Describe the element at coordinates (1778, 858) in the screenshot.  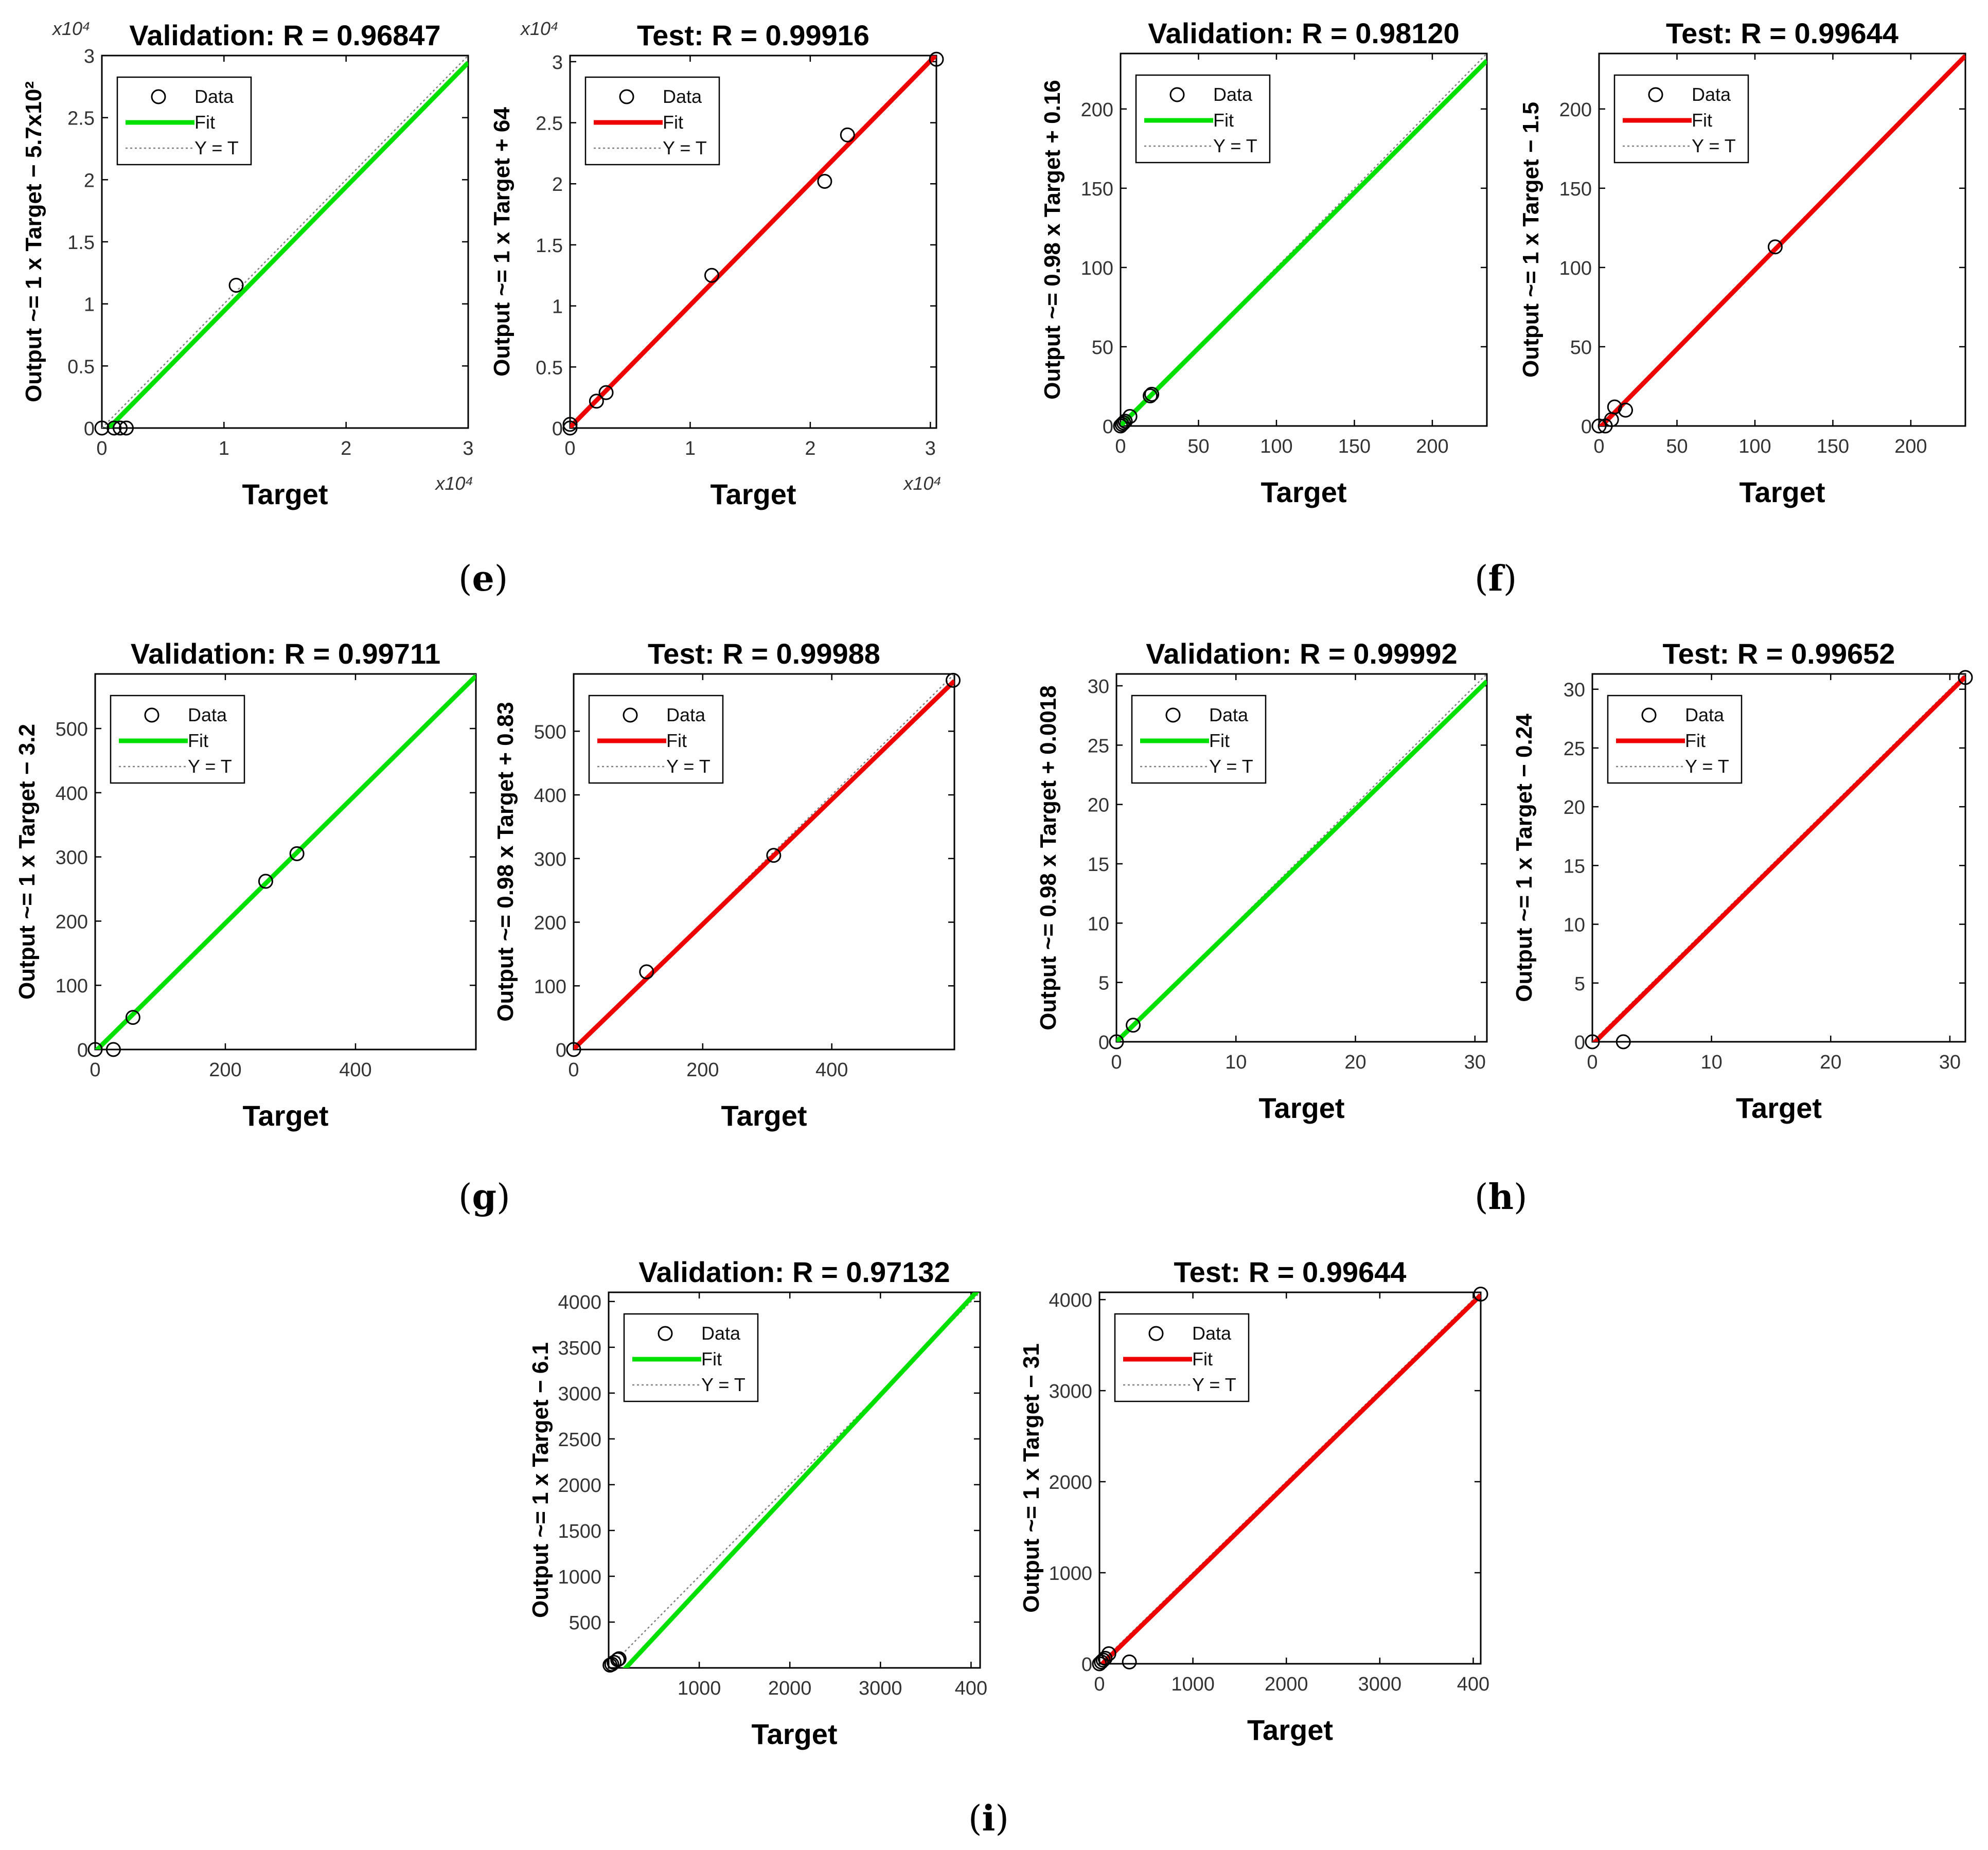
I see `plot-lines` at that location.